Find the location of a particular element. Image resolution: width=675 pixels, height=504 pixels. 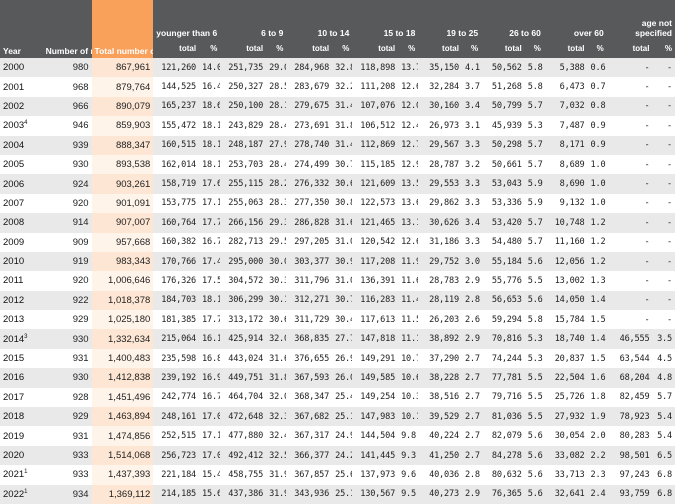

cell-age-percent: 31.9 is located at coordinates (276, 475).